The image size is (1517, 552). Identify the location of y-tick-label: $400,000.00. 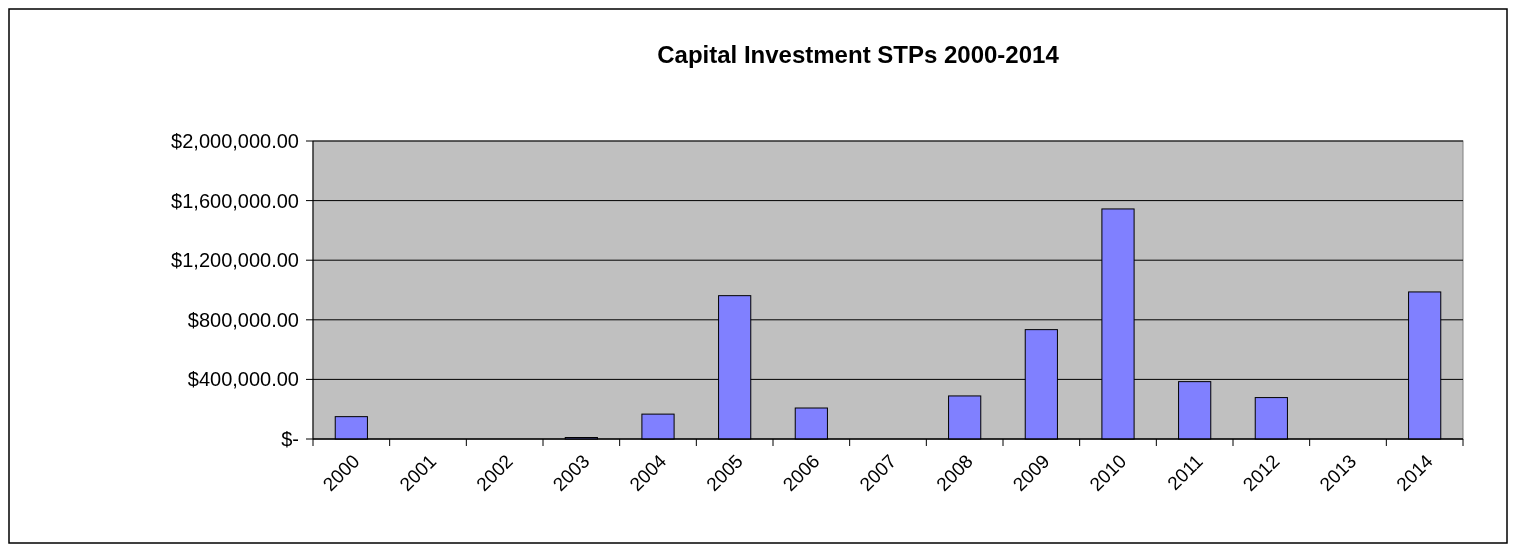
(243, 379).